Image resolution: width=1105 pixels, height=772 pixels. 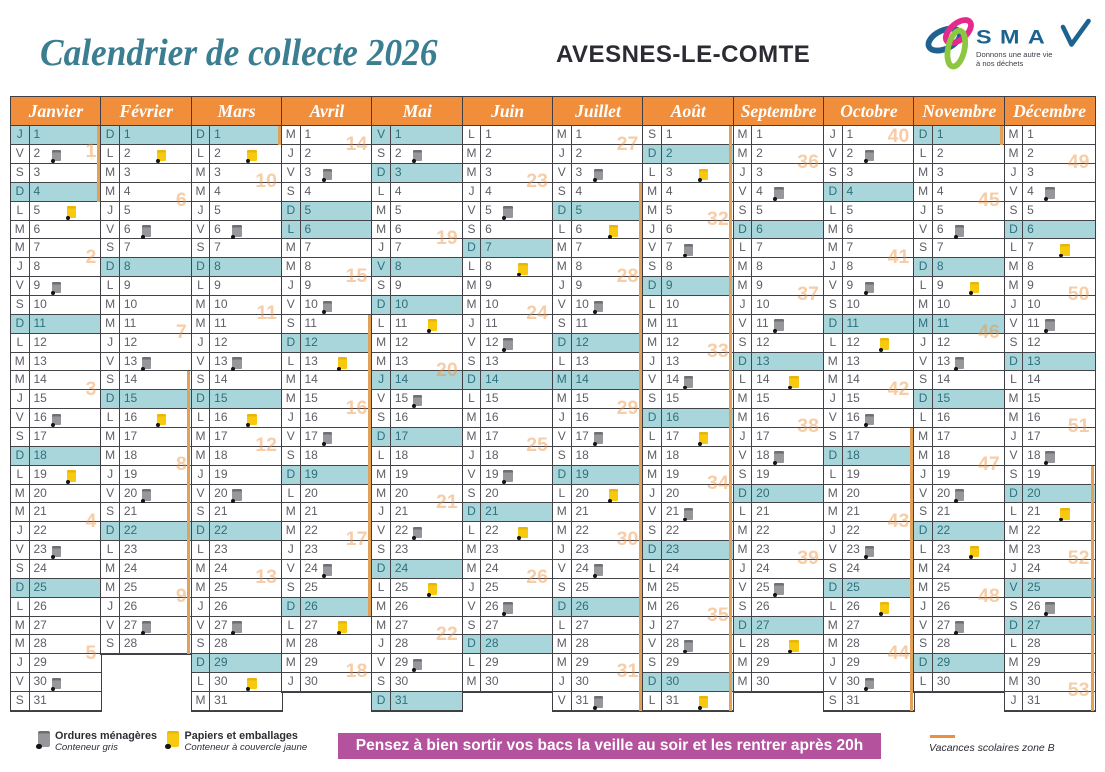 I want to click on svg-text: Donnons une autre vie, so click(x=1014, y=54).